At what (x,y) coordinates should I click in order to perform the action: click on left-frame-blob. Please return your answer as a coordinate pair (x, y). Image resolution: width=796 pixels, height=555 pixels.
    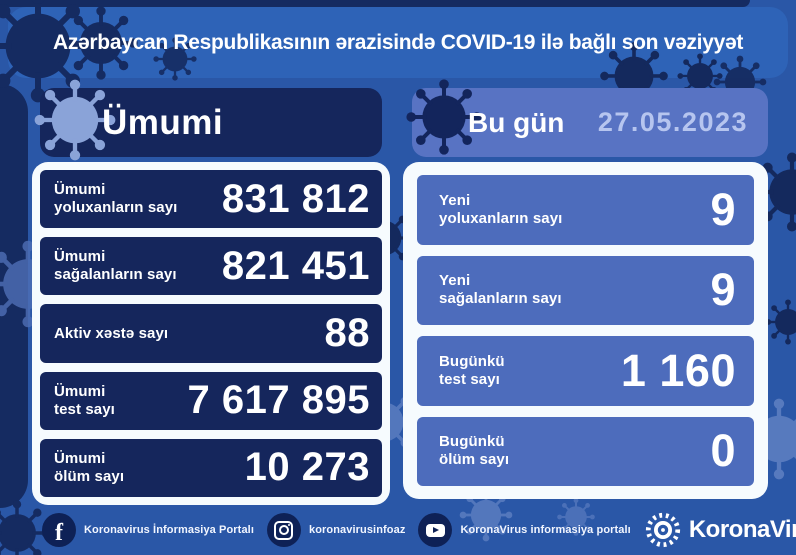
    Looking at the image, I should click on (14, 296).